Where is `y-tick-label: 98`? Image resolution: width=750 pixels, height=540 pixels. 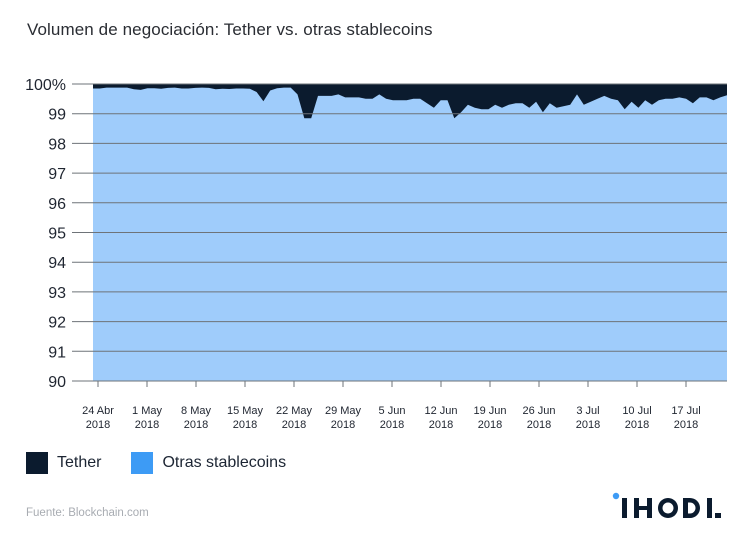
y-tick-label: 98 is located at coordinates (57, 144).